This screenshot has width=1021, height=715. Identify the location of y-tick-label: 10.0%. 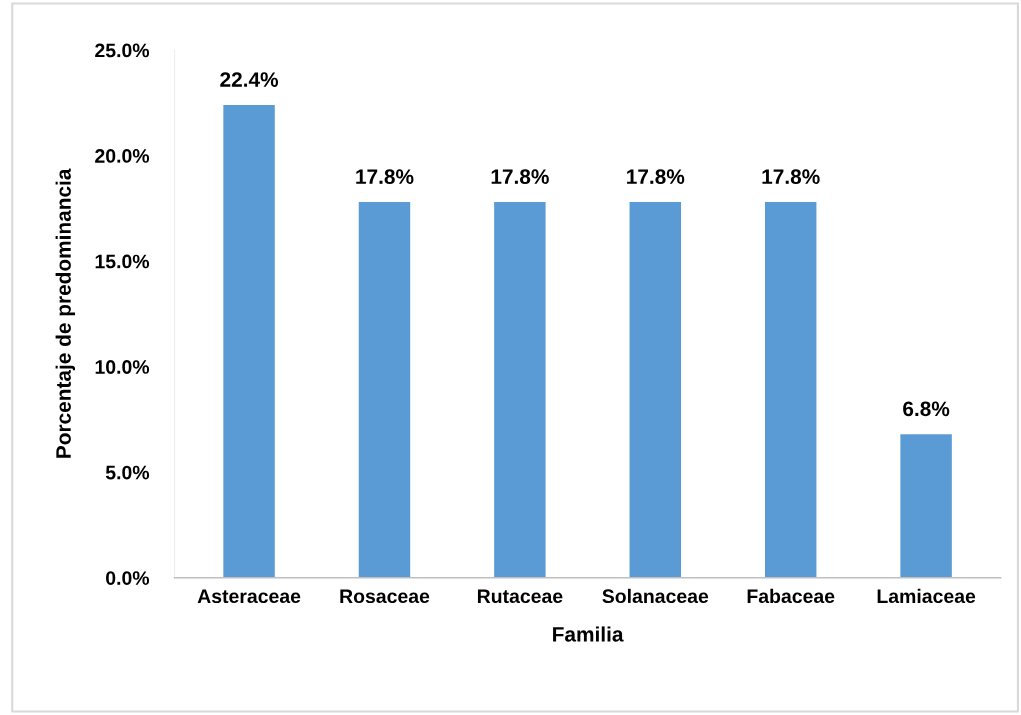
(122, 367).